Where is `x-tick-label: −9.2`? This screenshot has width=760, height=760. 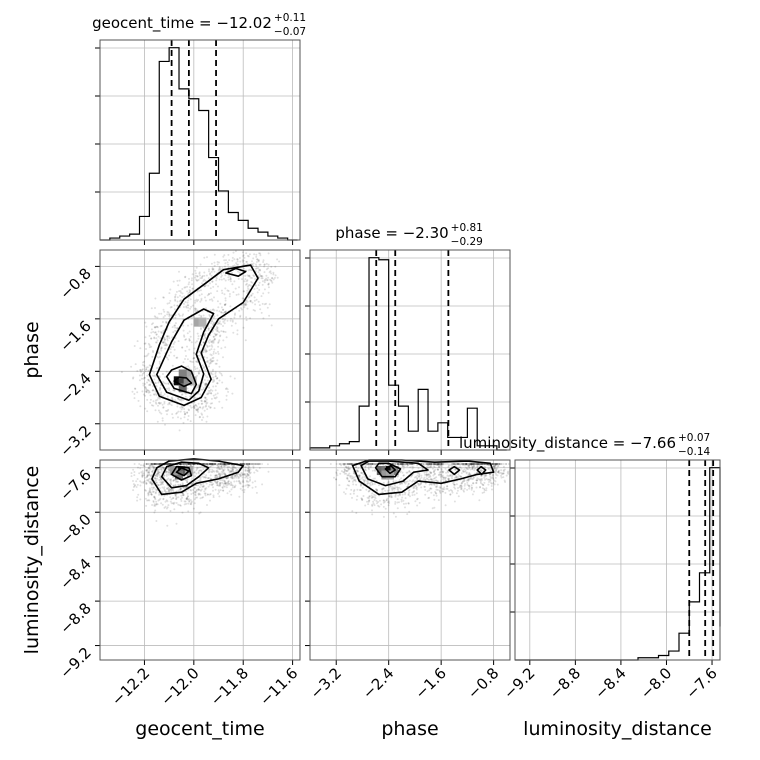 x-tick-label: −9.2 is located at coordinates (519, 683).